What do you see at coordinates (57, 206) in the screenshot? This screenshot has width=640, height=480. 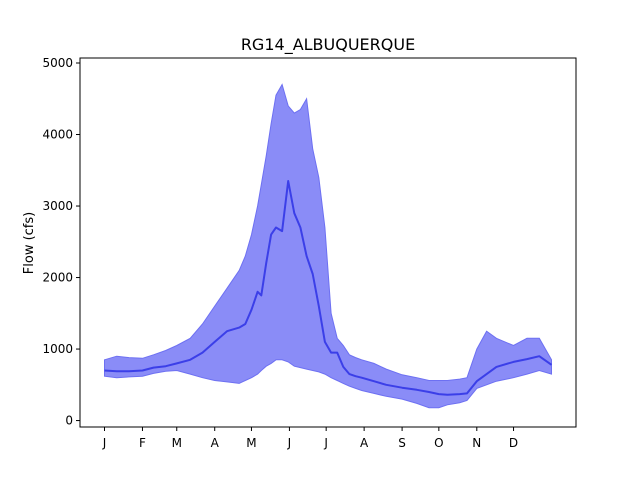 I see `y-tick-label: 3000` at bounding box center [57, 206].